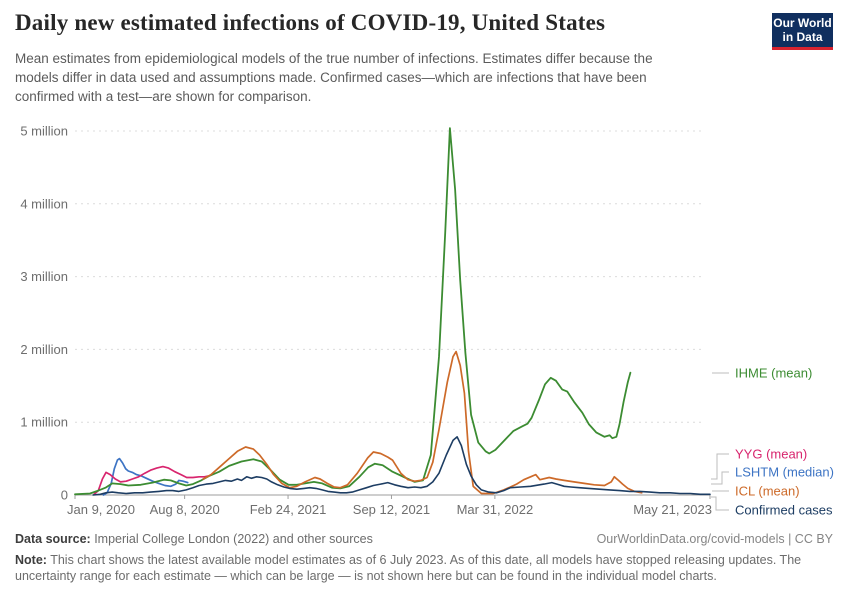  Describe the element at coordinates (495, 509) in the screenshot. I see `x-axis-label: Mar 31, 2022` at that location.